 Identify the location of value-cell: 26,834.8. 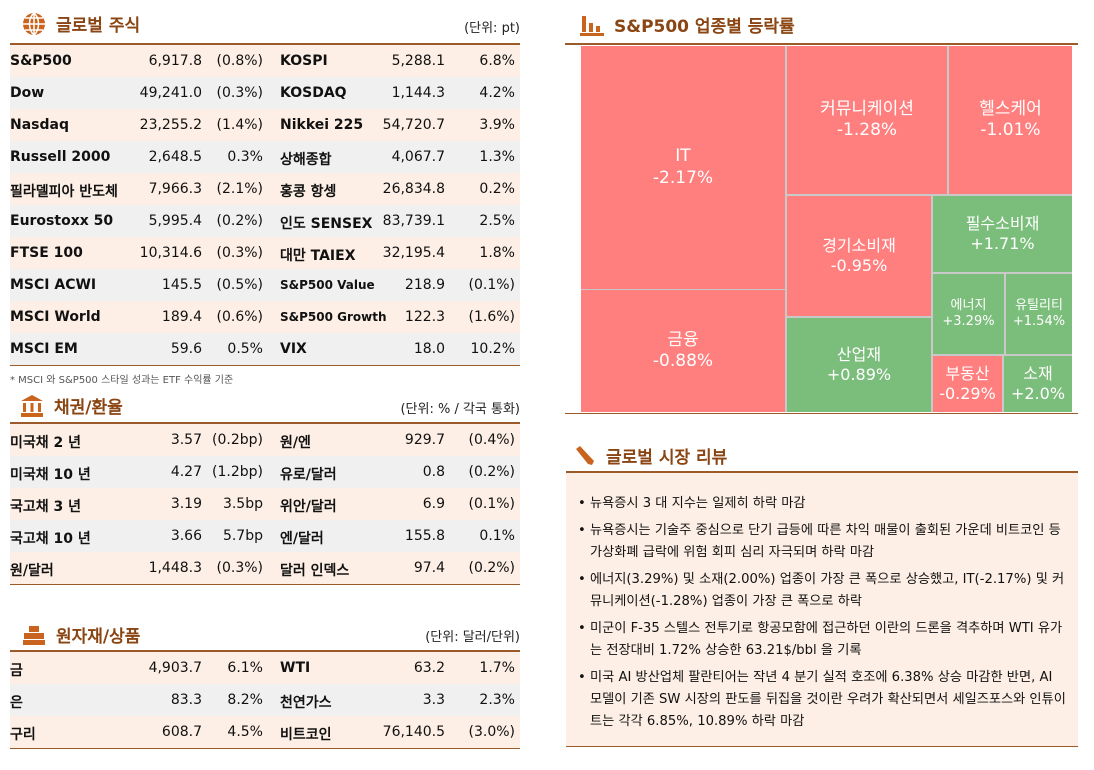
(413, 189).